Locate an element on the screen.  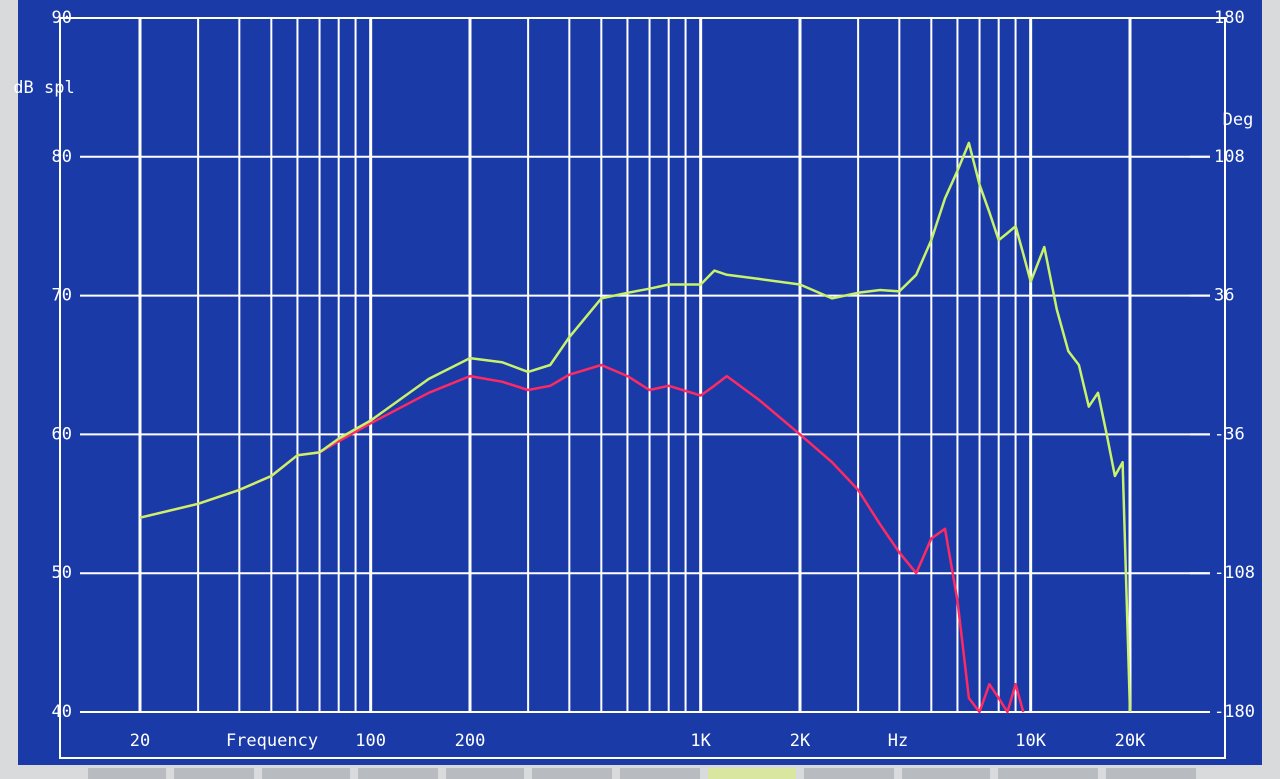
y-tick-label: 90 is located at coordinates (62, 18).